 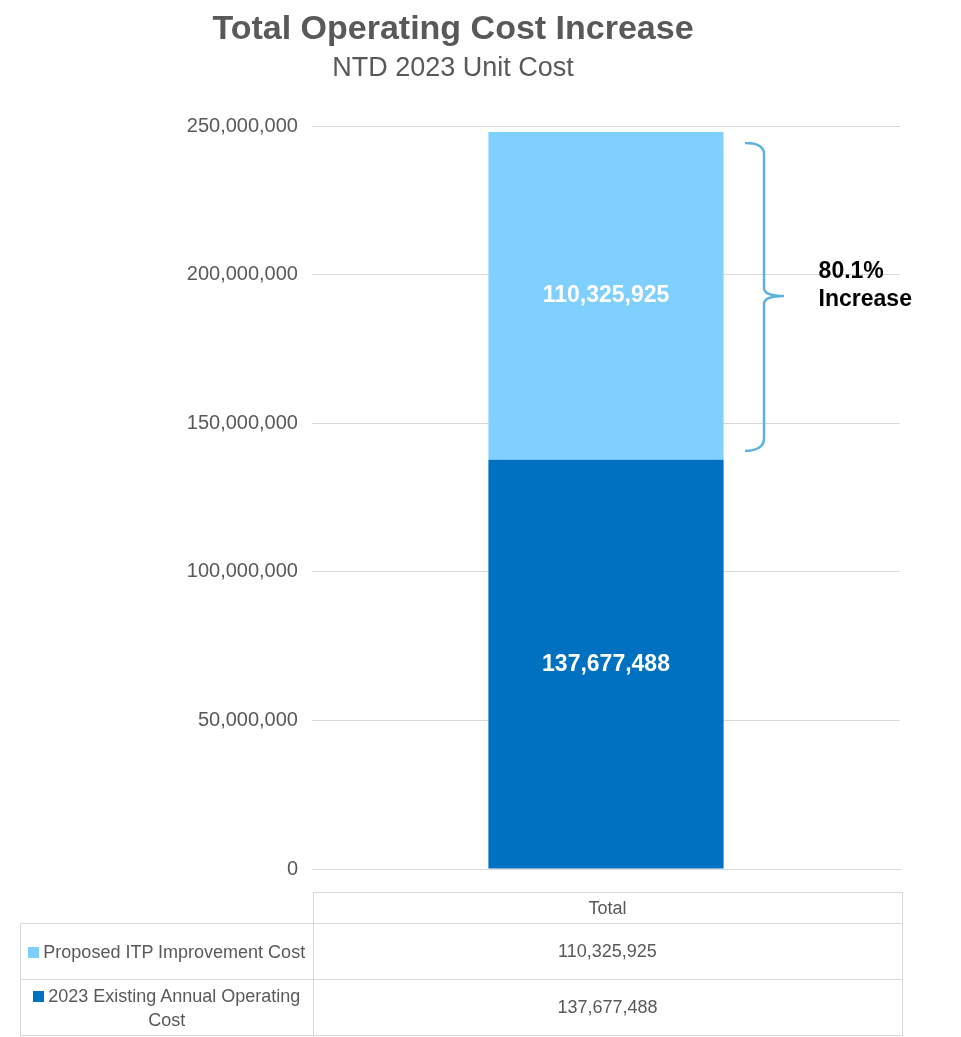 What do you see at coordinates (166, 1007) in the screenshot?
I see `legend-label: 2023 Existing Annual Operating Cost` at bounding box center [166, 1007].